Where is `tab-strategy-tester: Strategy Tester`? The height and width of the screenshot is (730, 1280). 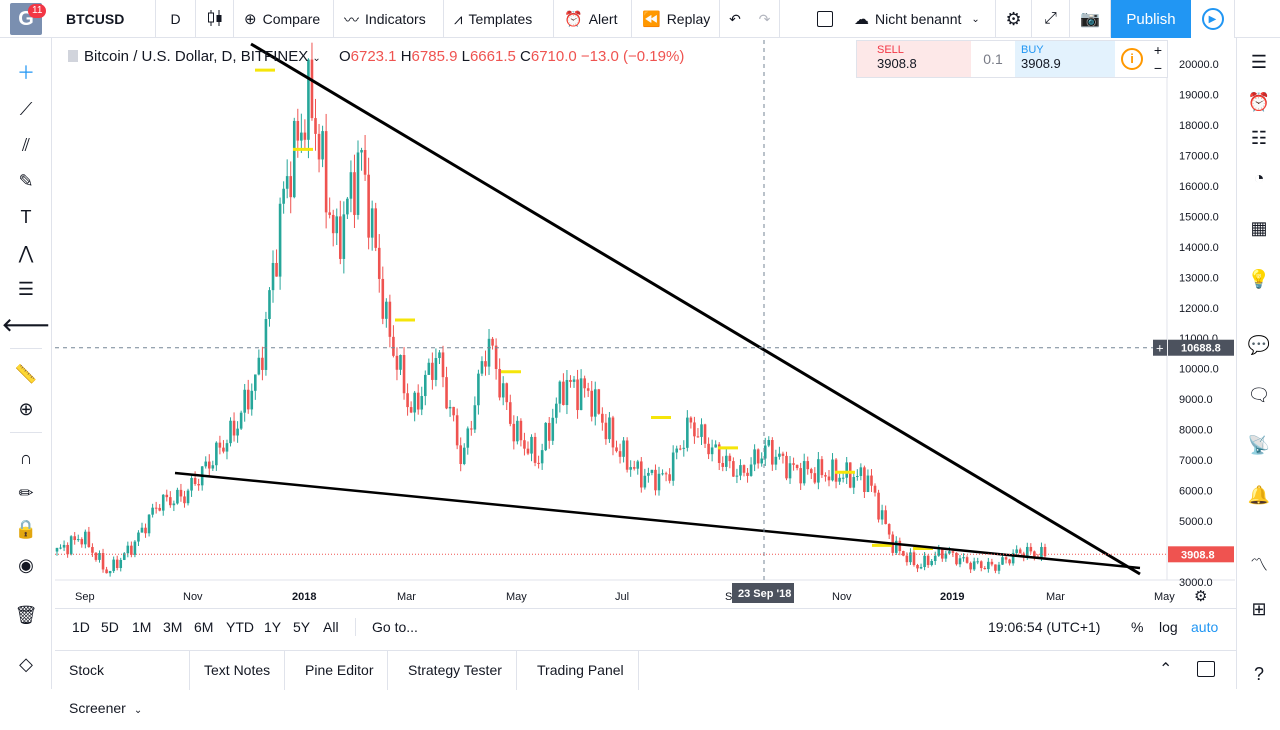
tab-strategy-tester: Strategy Tester is located at coordinates (455, 670).